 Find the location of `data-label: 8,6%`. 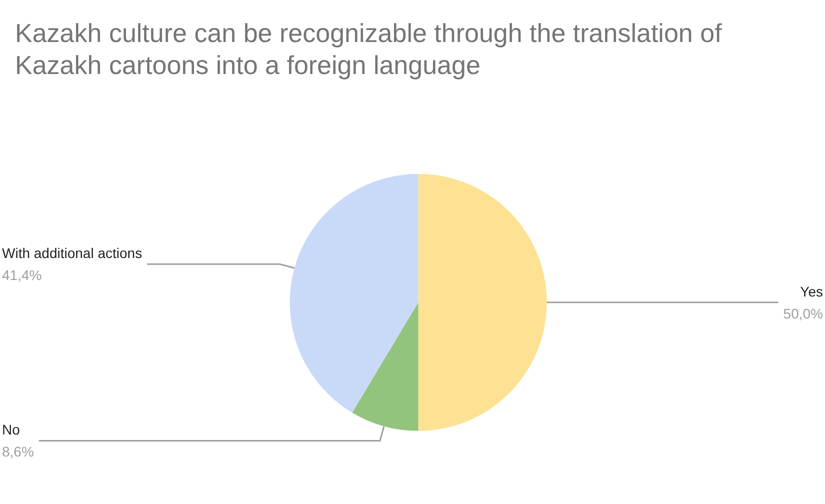

data-label: 8,6% is located at coordinates (18, 452).